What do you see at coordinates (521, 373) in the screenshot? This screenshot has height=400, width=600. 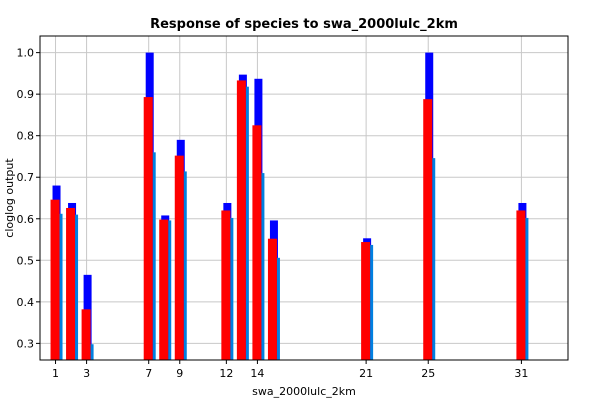 I see `x-tick-label: 31` at bounding box center [521, 373].